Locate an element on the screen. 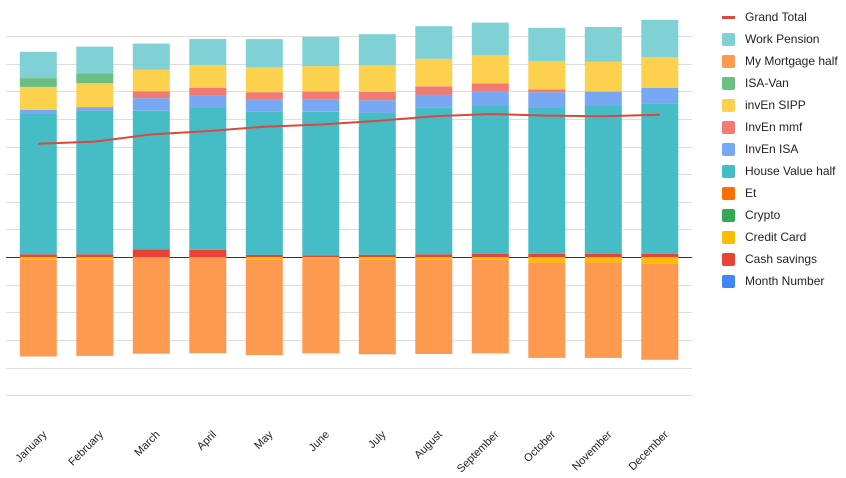 This screenshot has width=846, height=478. bar-segment-house-value-half-june is located at coordinates (321, 183).